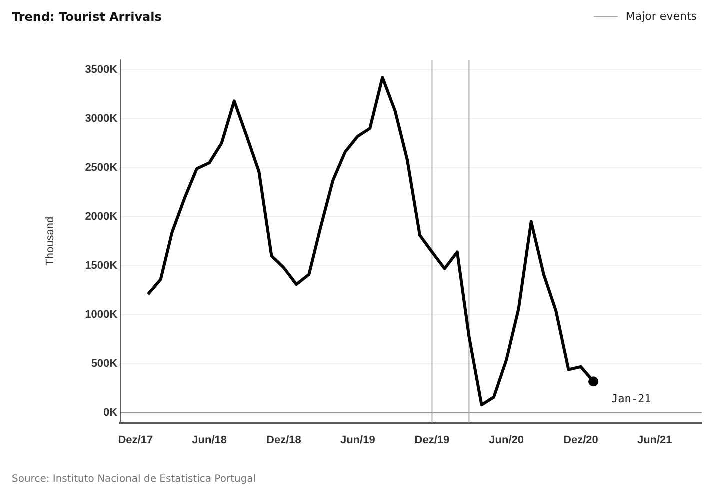 Image resolution: width=707 pixels, height=499 pixels. I want to click on y-tick-label: 2500K, so click(101, 168).